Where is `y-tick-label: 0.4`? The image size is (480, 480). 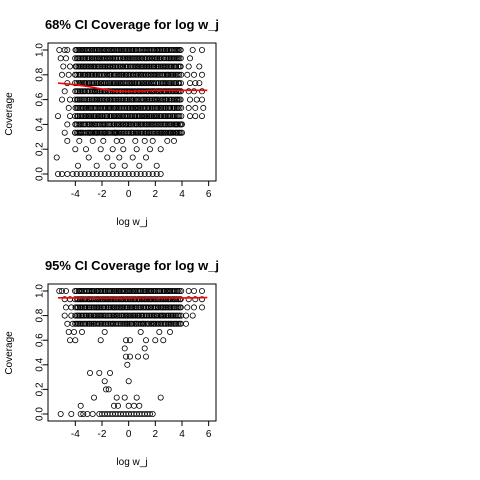 y-tick-label: 0.4 is located at coordinates (40, 124).